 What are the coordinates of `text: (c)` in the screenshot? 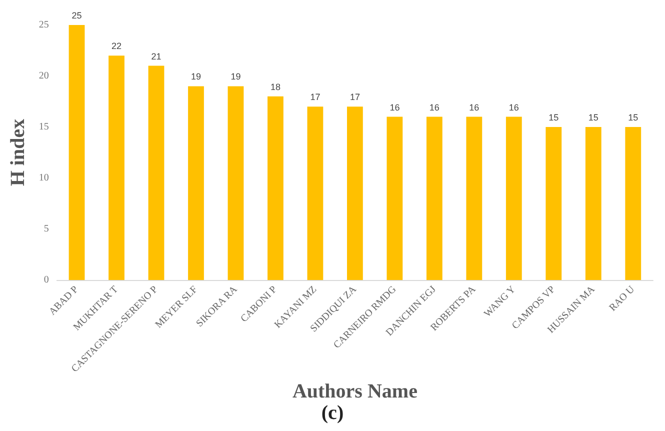 It's located at (332, 413).